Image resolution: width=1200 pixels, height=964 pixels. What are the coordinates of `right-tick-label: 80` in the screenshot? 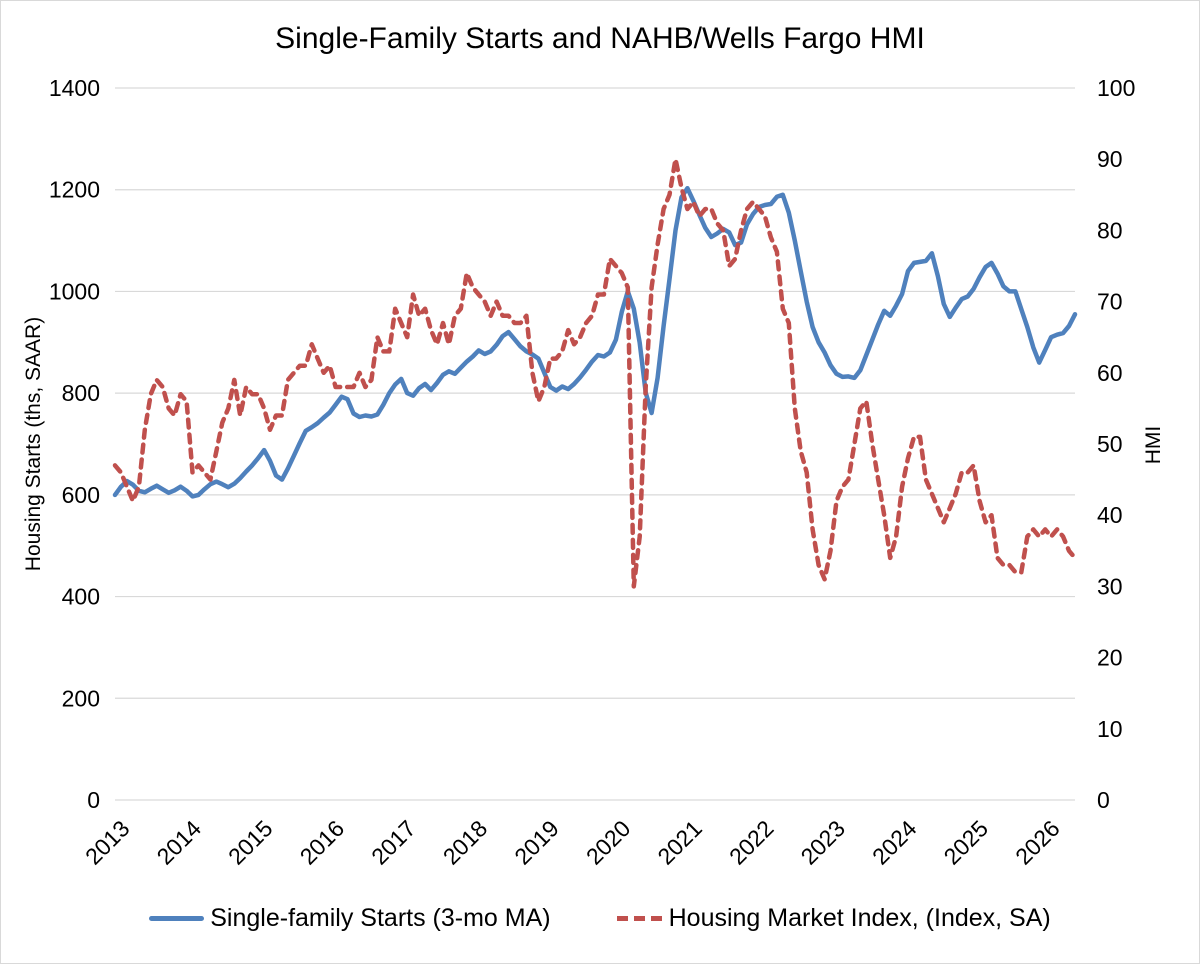 It's located at (1110, 230).